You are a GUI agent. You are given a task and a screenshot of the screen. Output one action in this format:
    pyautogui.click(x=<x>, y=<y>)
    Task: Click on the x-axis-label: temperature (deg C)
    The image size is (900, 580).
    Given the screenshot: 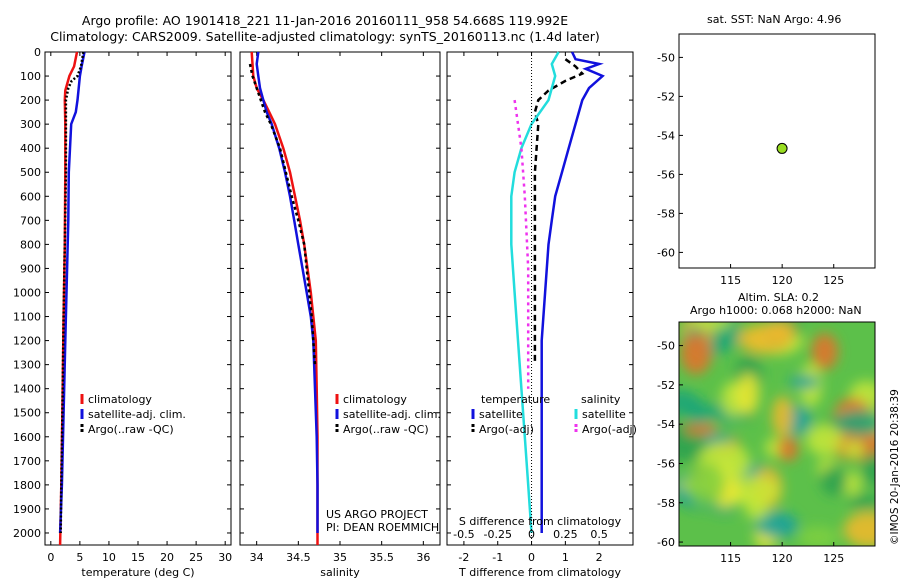 What is the action you would take?
    pyautogui.click(x=137, y=572)
    